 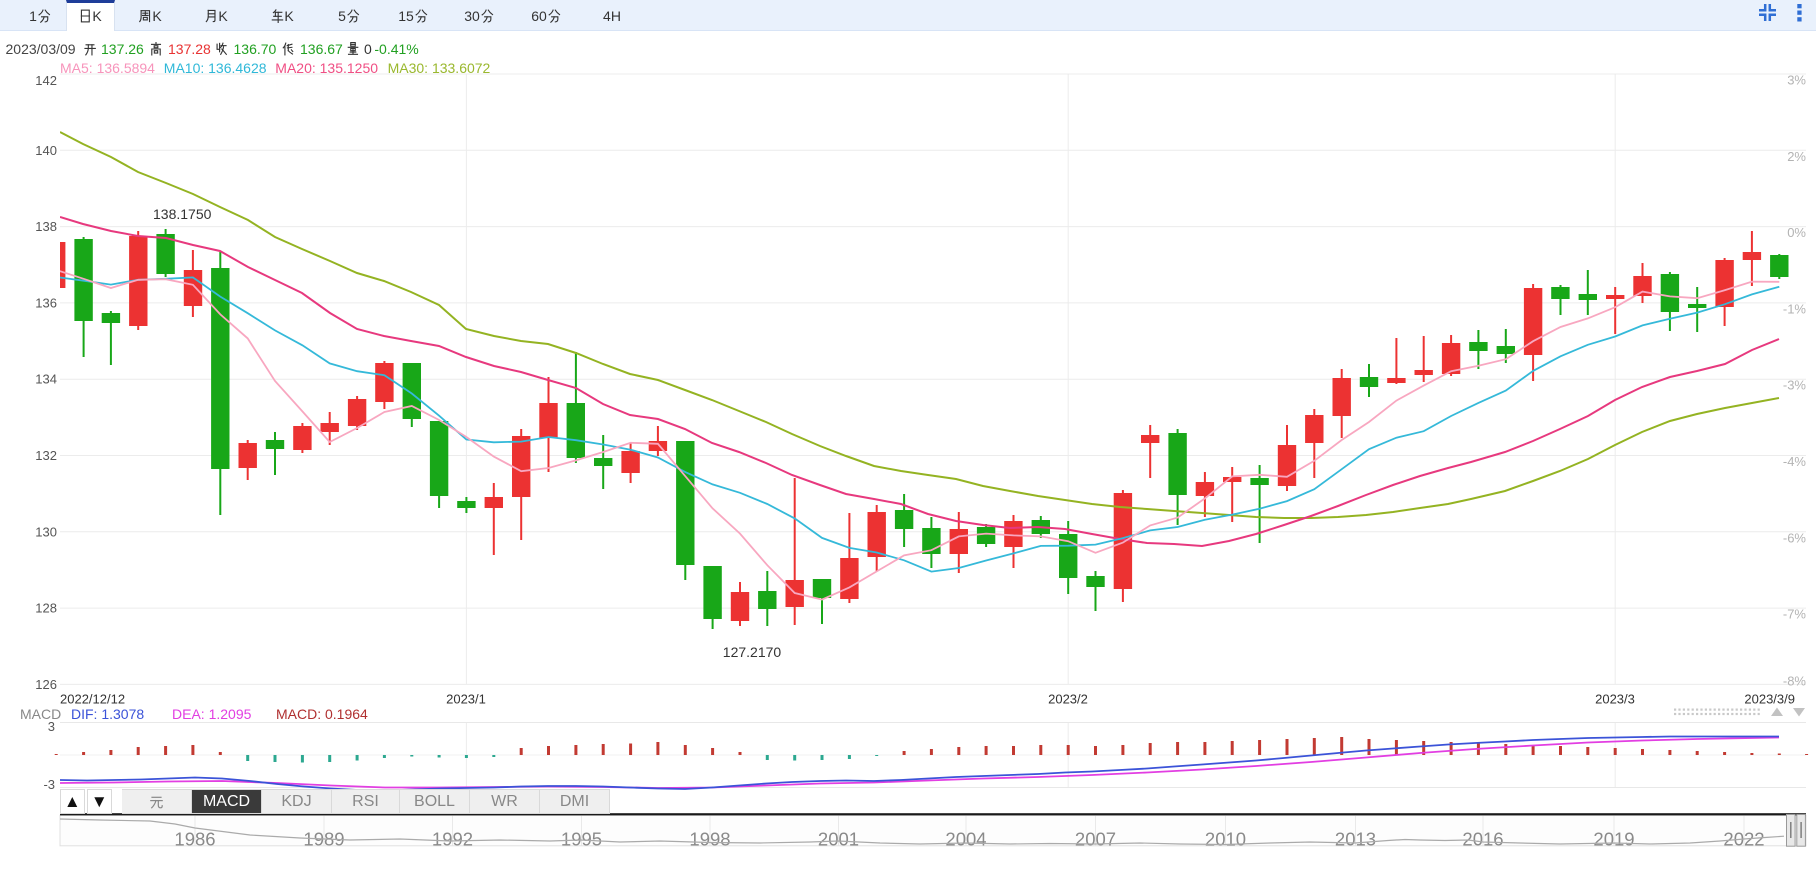 What do you see at coordinates (92, 699) in the screenshot?
I see `svg-text: 2022/12/12` at bounding box center [92, 699].